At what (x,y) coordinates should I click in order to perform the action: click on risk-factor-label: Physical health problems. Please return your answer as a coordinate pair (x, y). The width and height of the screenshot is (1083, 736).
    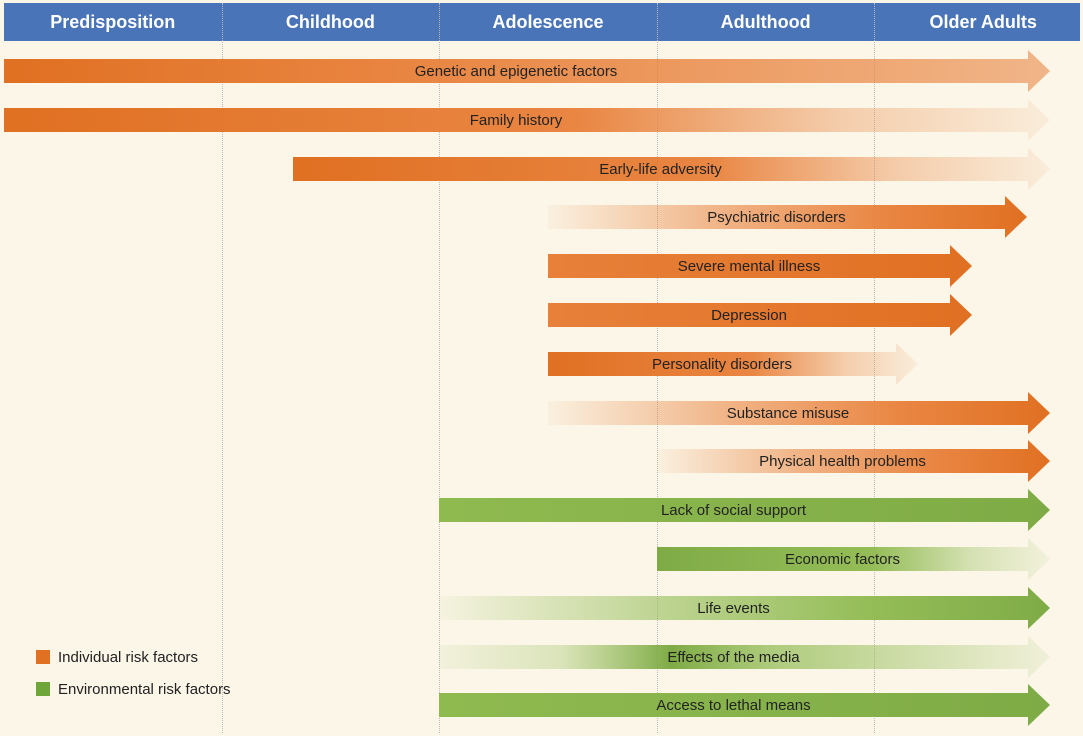
    Looking at the image, I should click on (842, 461).